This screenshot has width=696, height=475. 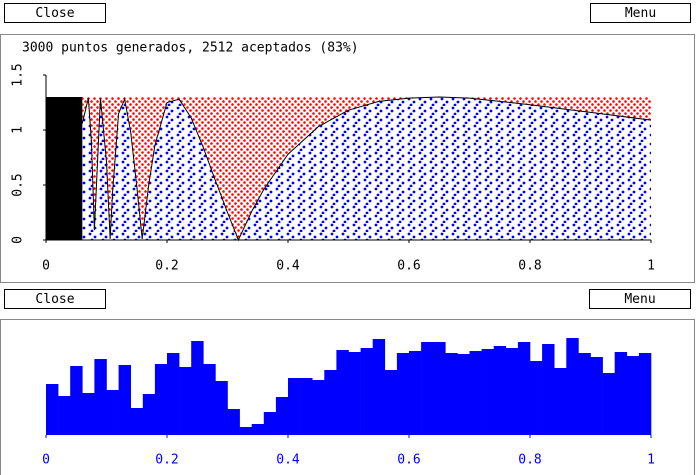 What do you see at coordinates (18, 184) in the screenshot?
I see `y-tick-label: 0.5` at bounding box center [18, 184].